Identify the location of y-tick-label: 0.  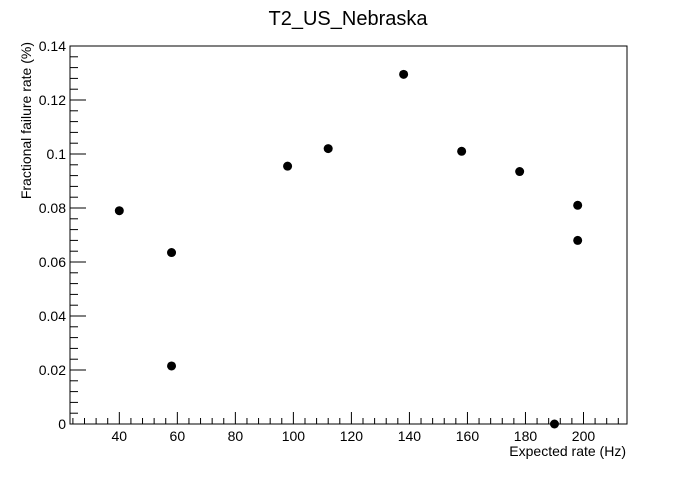
(62, 424).